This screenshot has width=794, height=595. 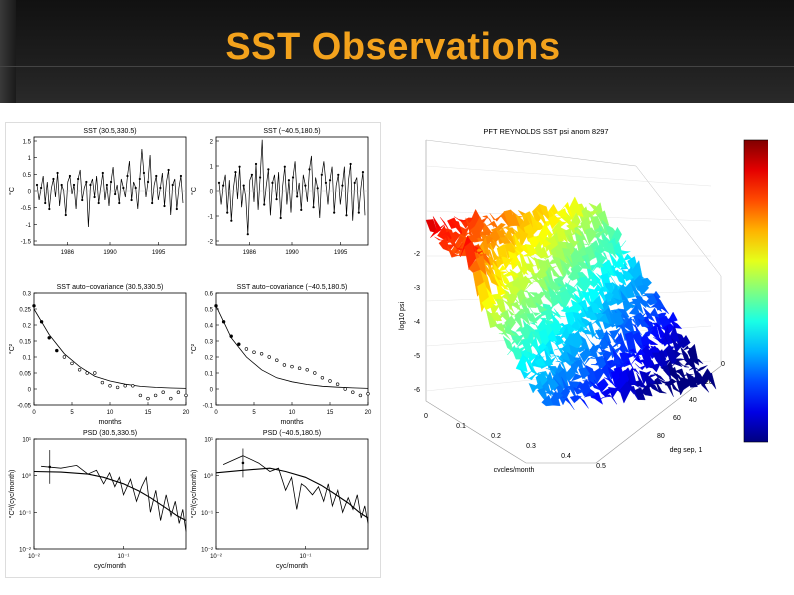 I want to click on slide-title-text: SST Observations, so click(x=393, y=47).